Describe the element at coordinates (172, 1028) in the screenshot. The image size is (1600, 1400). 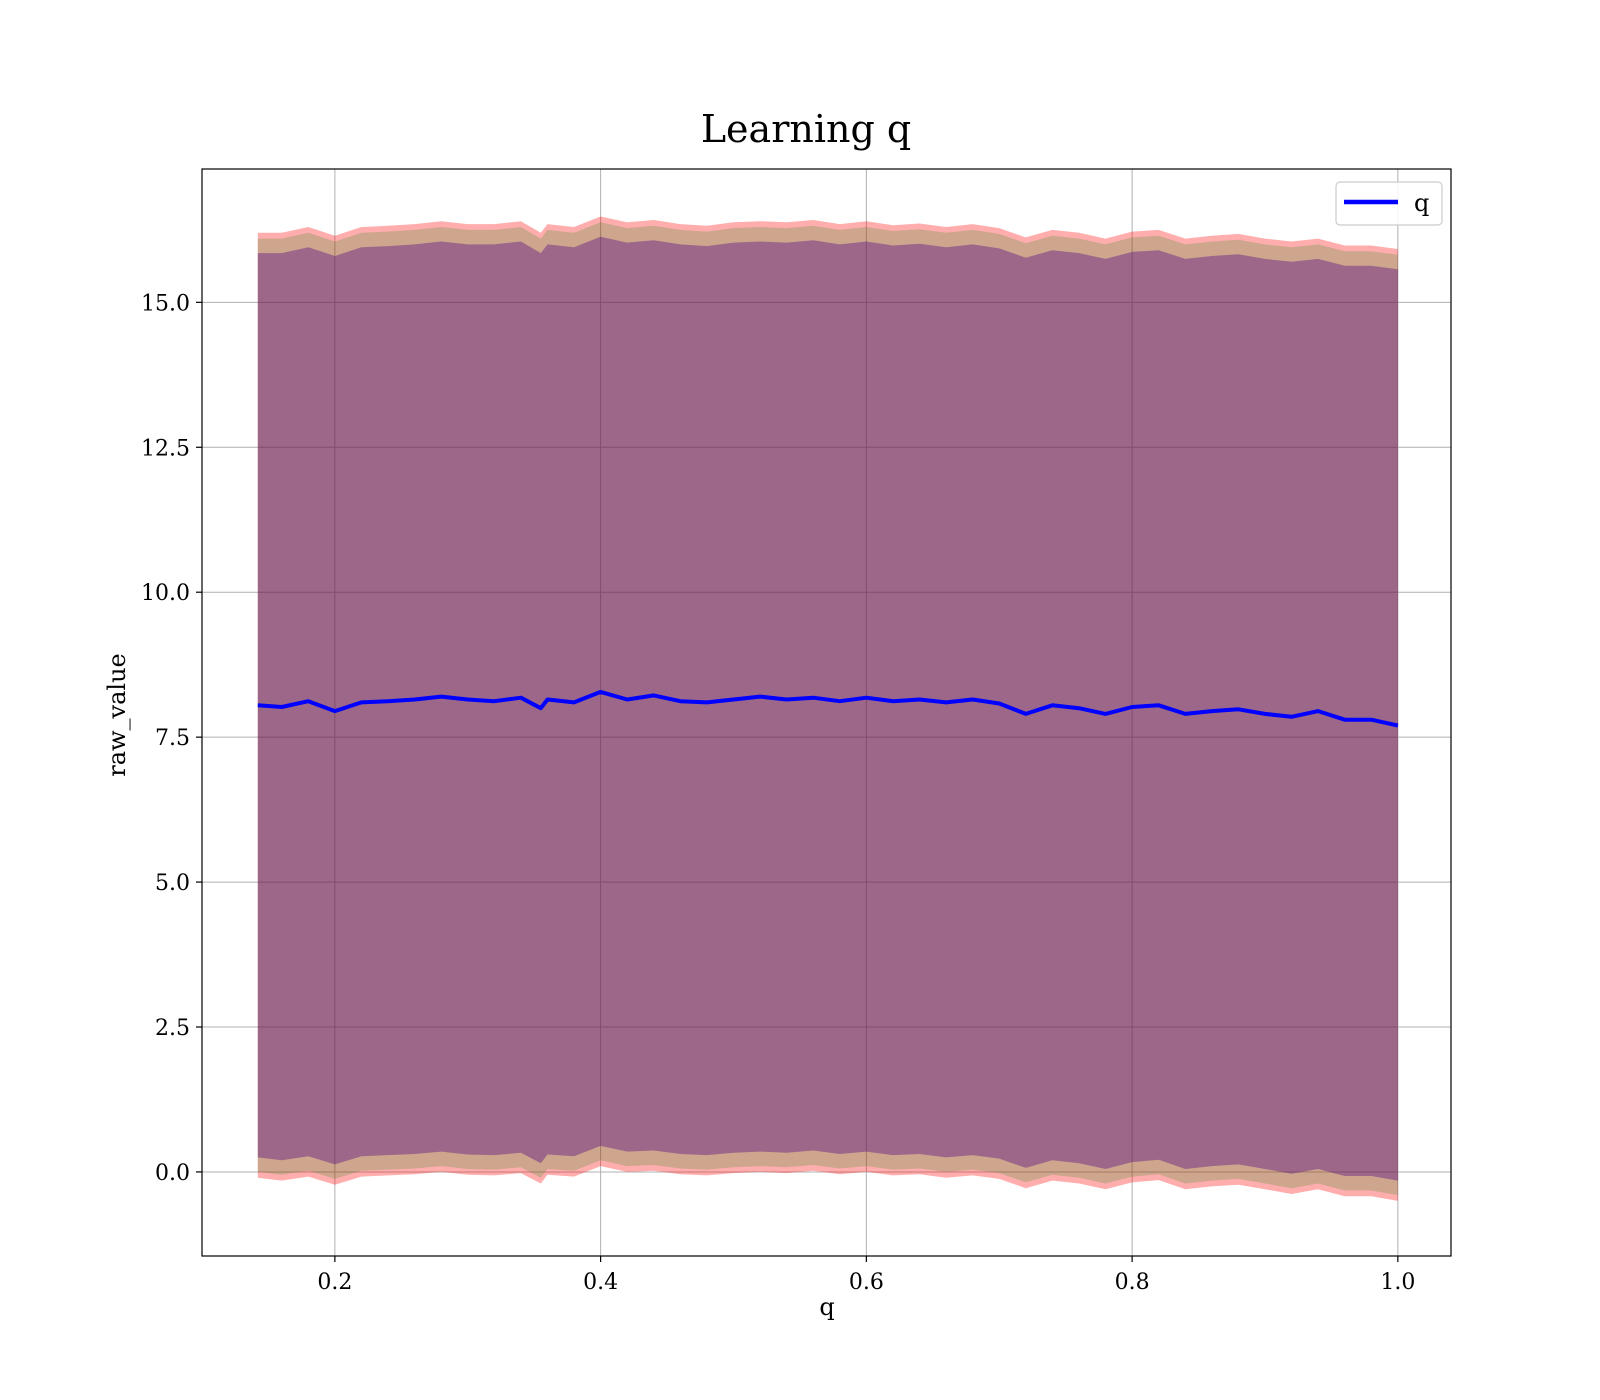
I see `y-tick-label: 2.5` at that location.